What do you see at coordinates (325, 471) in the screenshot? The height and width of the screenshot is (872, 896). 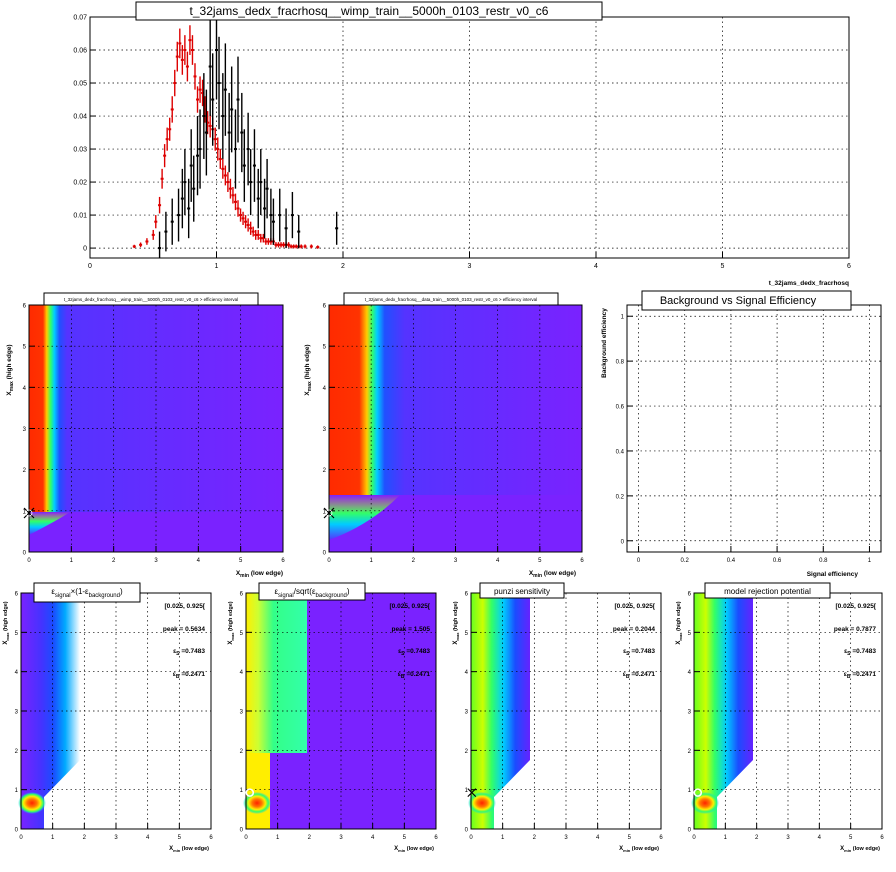 I see `data-ytick-label: 2` at bounding box center [325, 471].